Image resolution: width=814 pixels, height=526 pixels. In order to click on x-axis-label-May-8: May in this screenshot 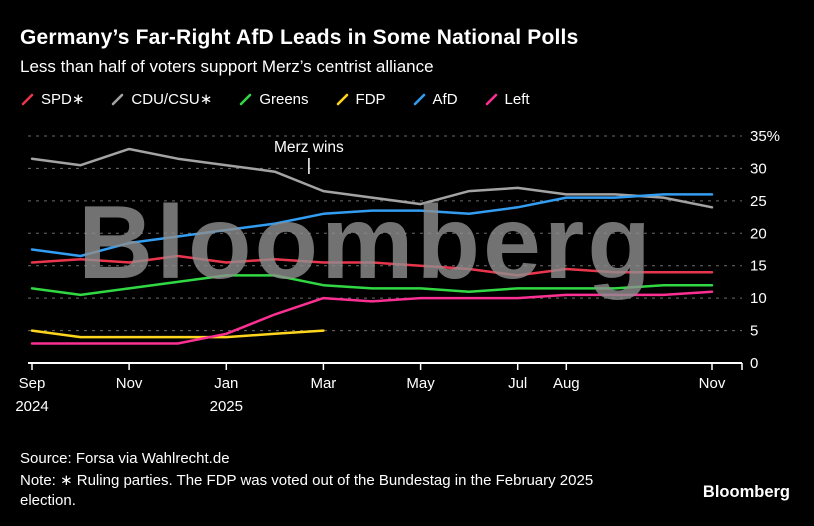, I will do `click(420, 383)`.